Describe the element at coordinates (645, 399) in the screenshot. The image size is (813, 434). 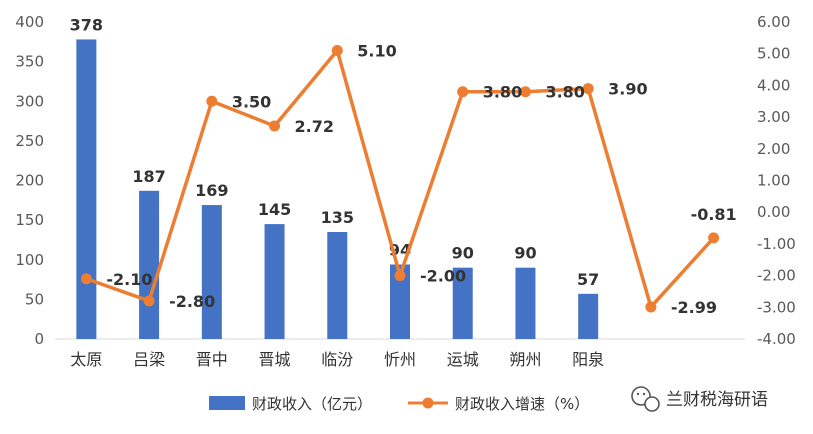
I see `wechat-icon` at that location.